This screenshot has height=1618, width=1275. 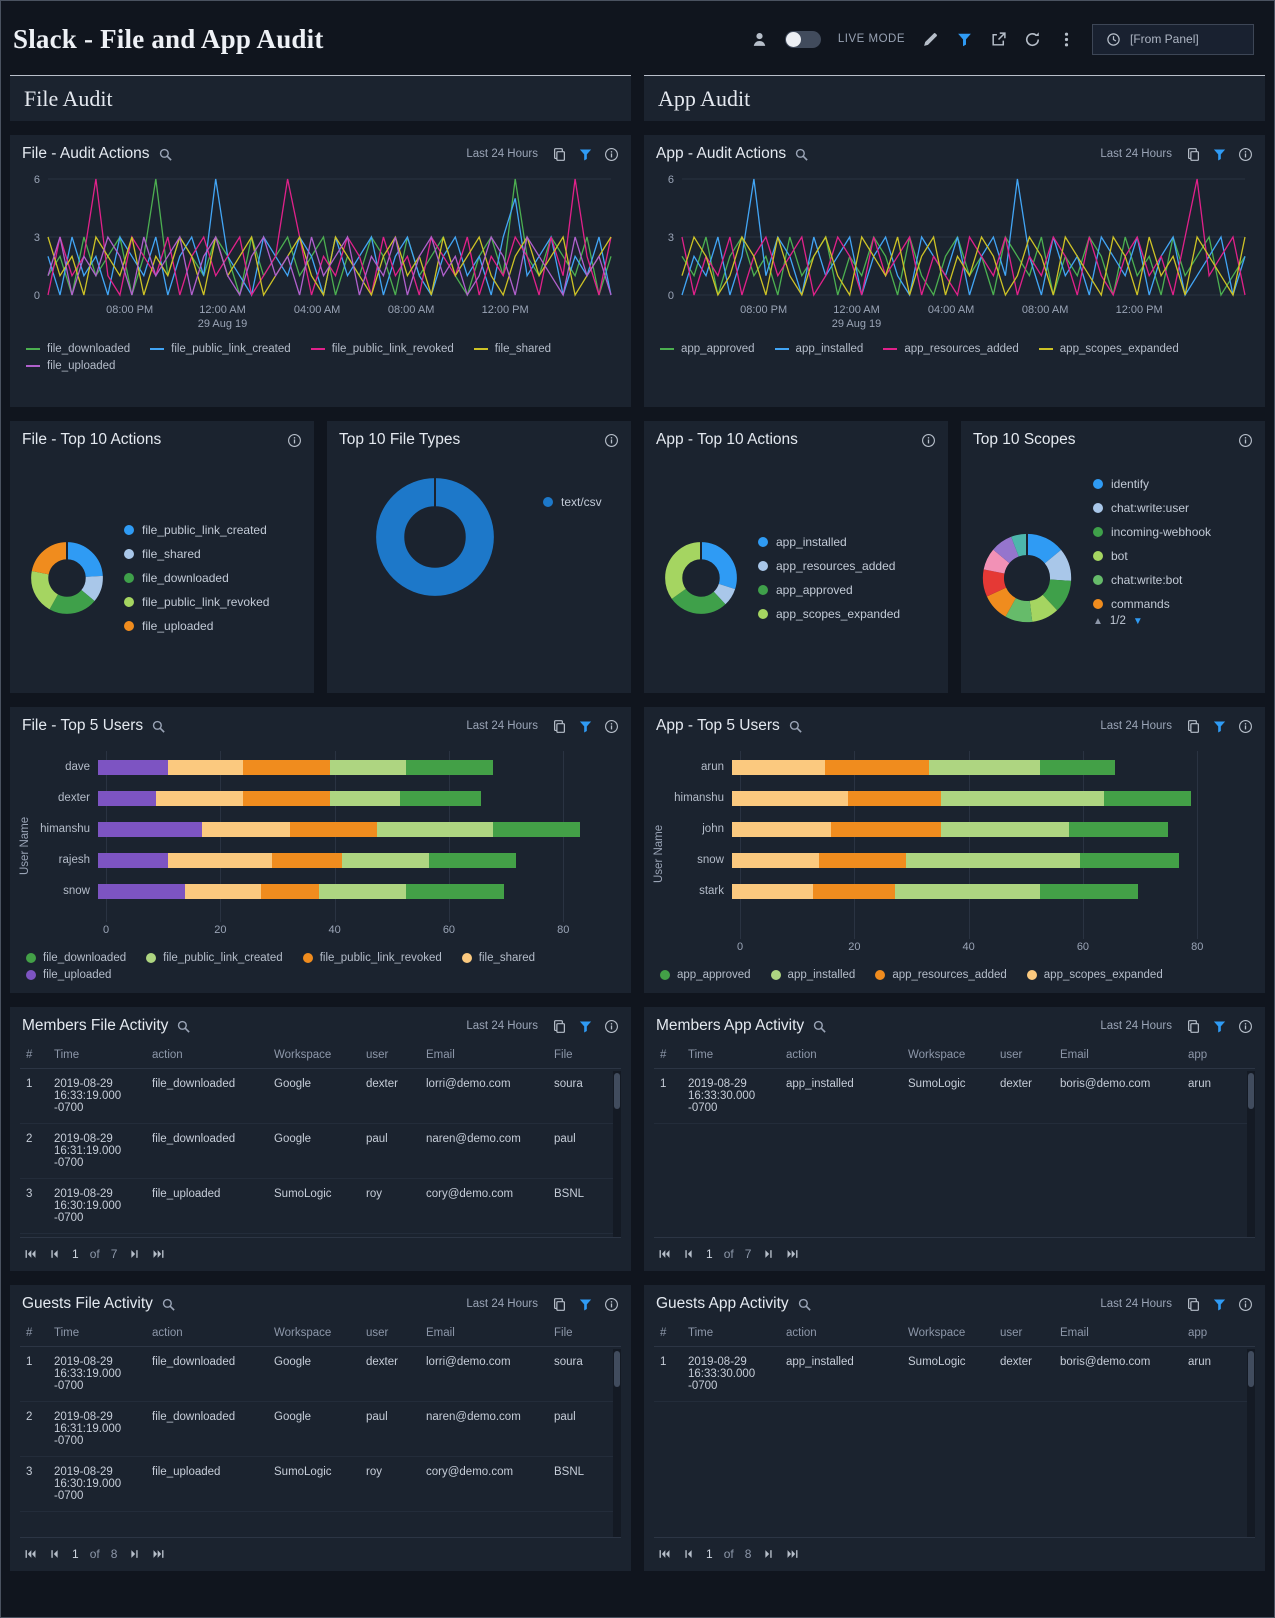 I want to click on current-page: 1, so click(x=709, y=1254).